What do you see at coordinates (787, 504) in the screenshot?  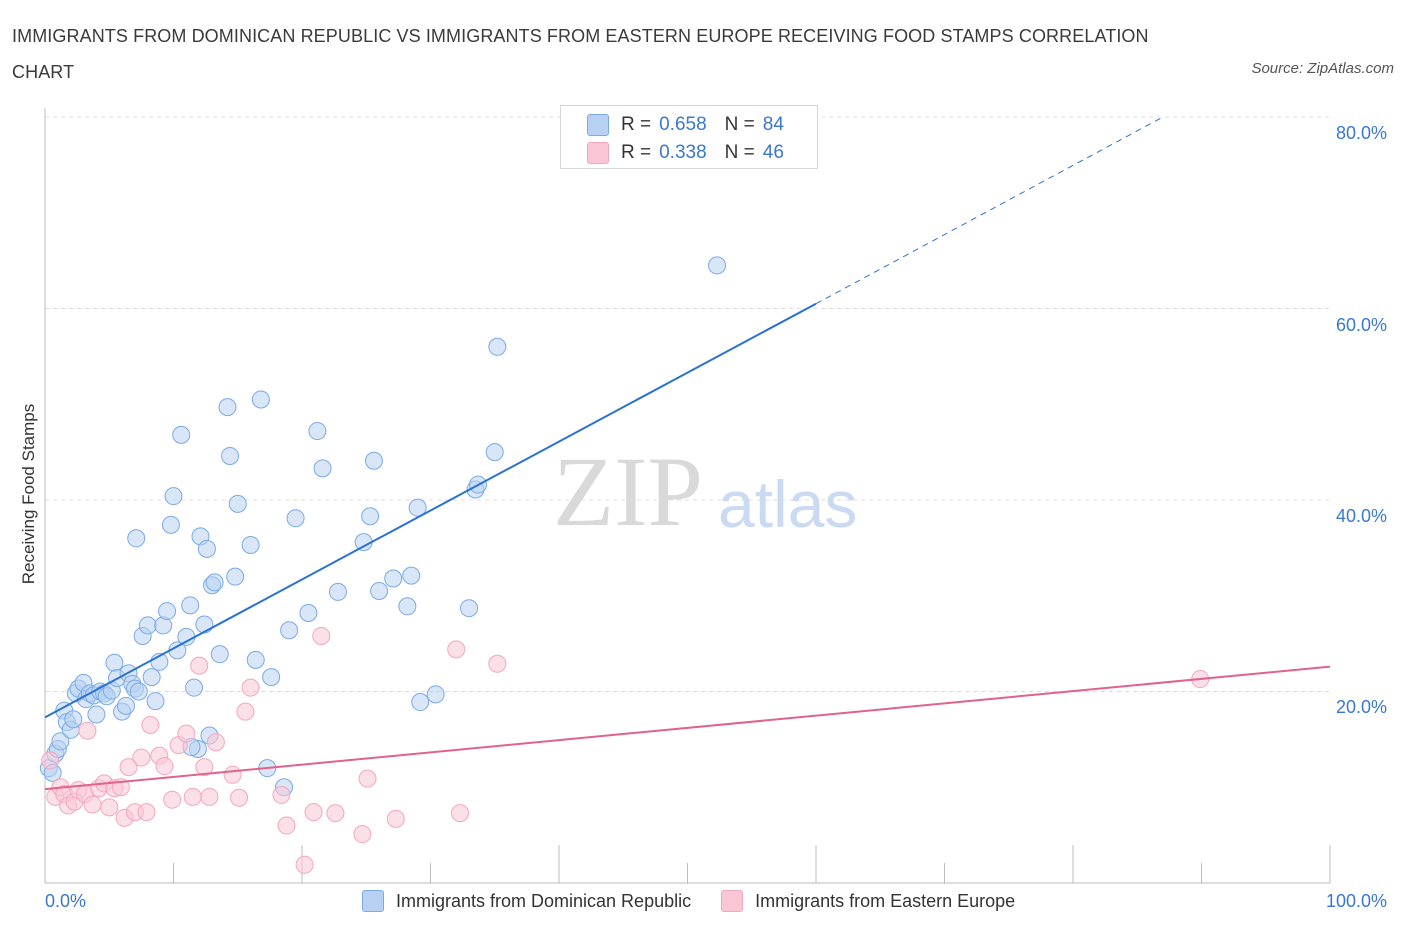 I see `watermark-atlas: atlas` at bounding box center [787, 504].